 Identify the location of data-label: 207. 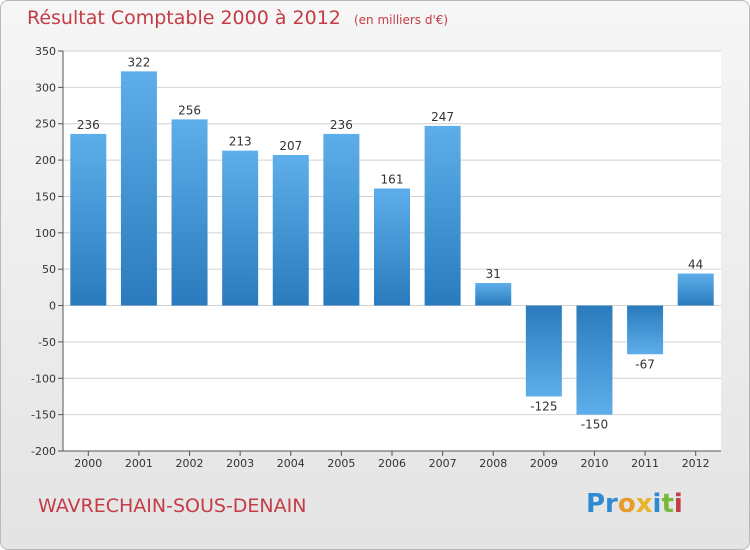
(290, 146).